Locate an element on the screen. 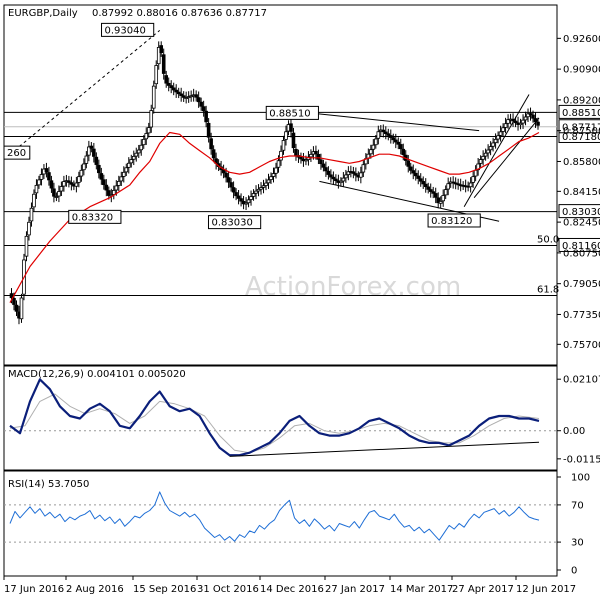 The width and height of the screenshot is (600, 600). fib-level-label: 50.0 is located at coordinates (548, 239).